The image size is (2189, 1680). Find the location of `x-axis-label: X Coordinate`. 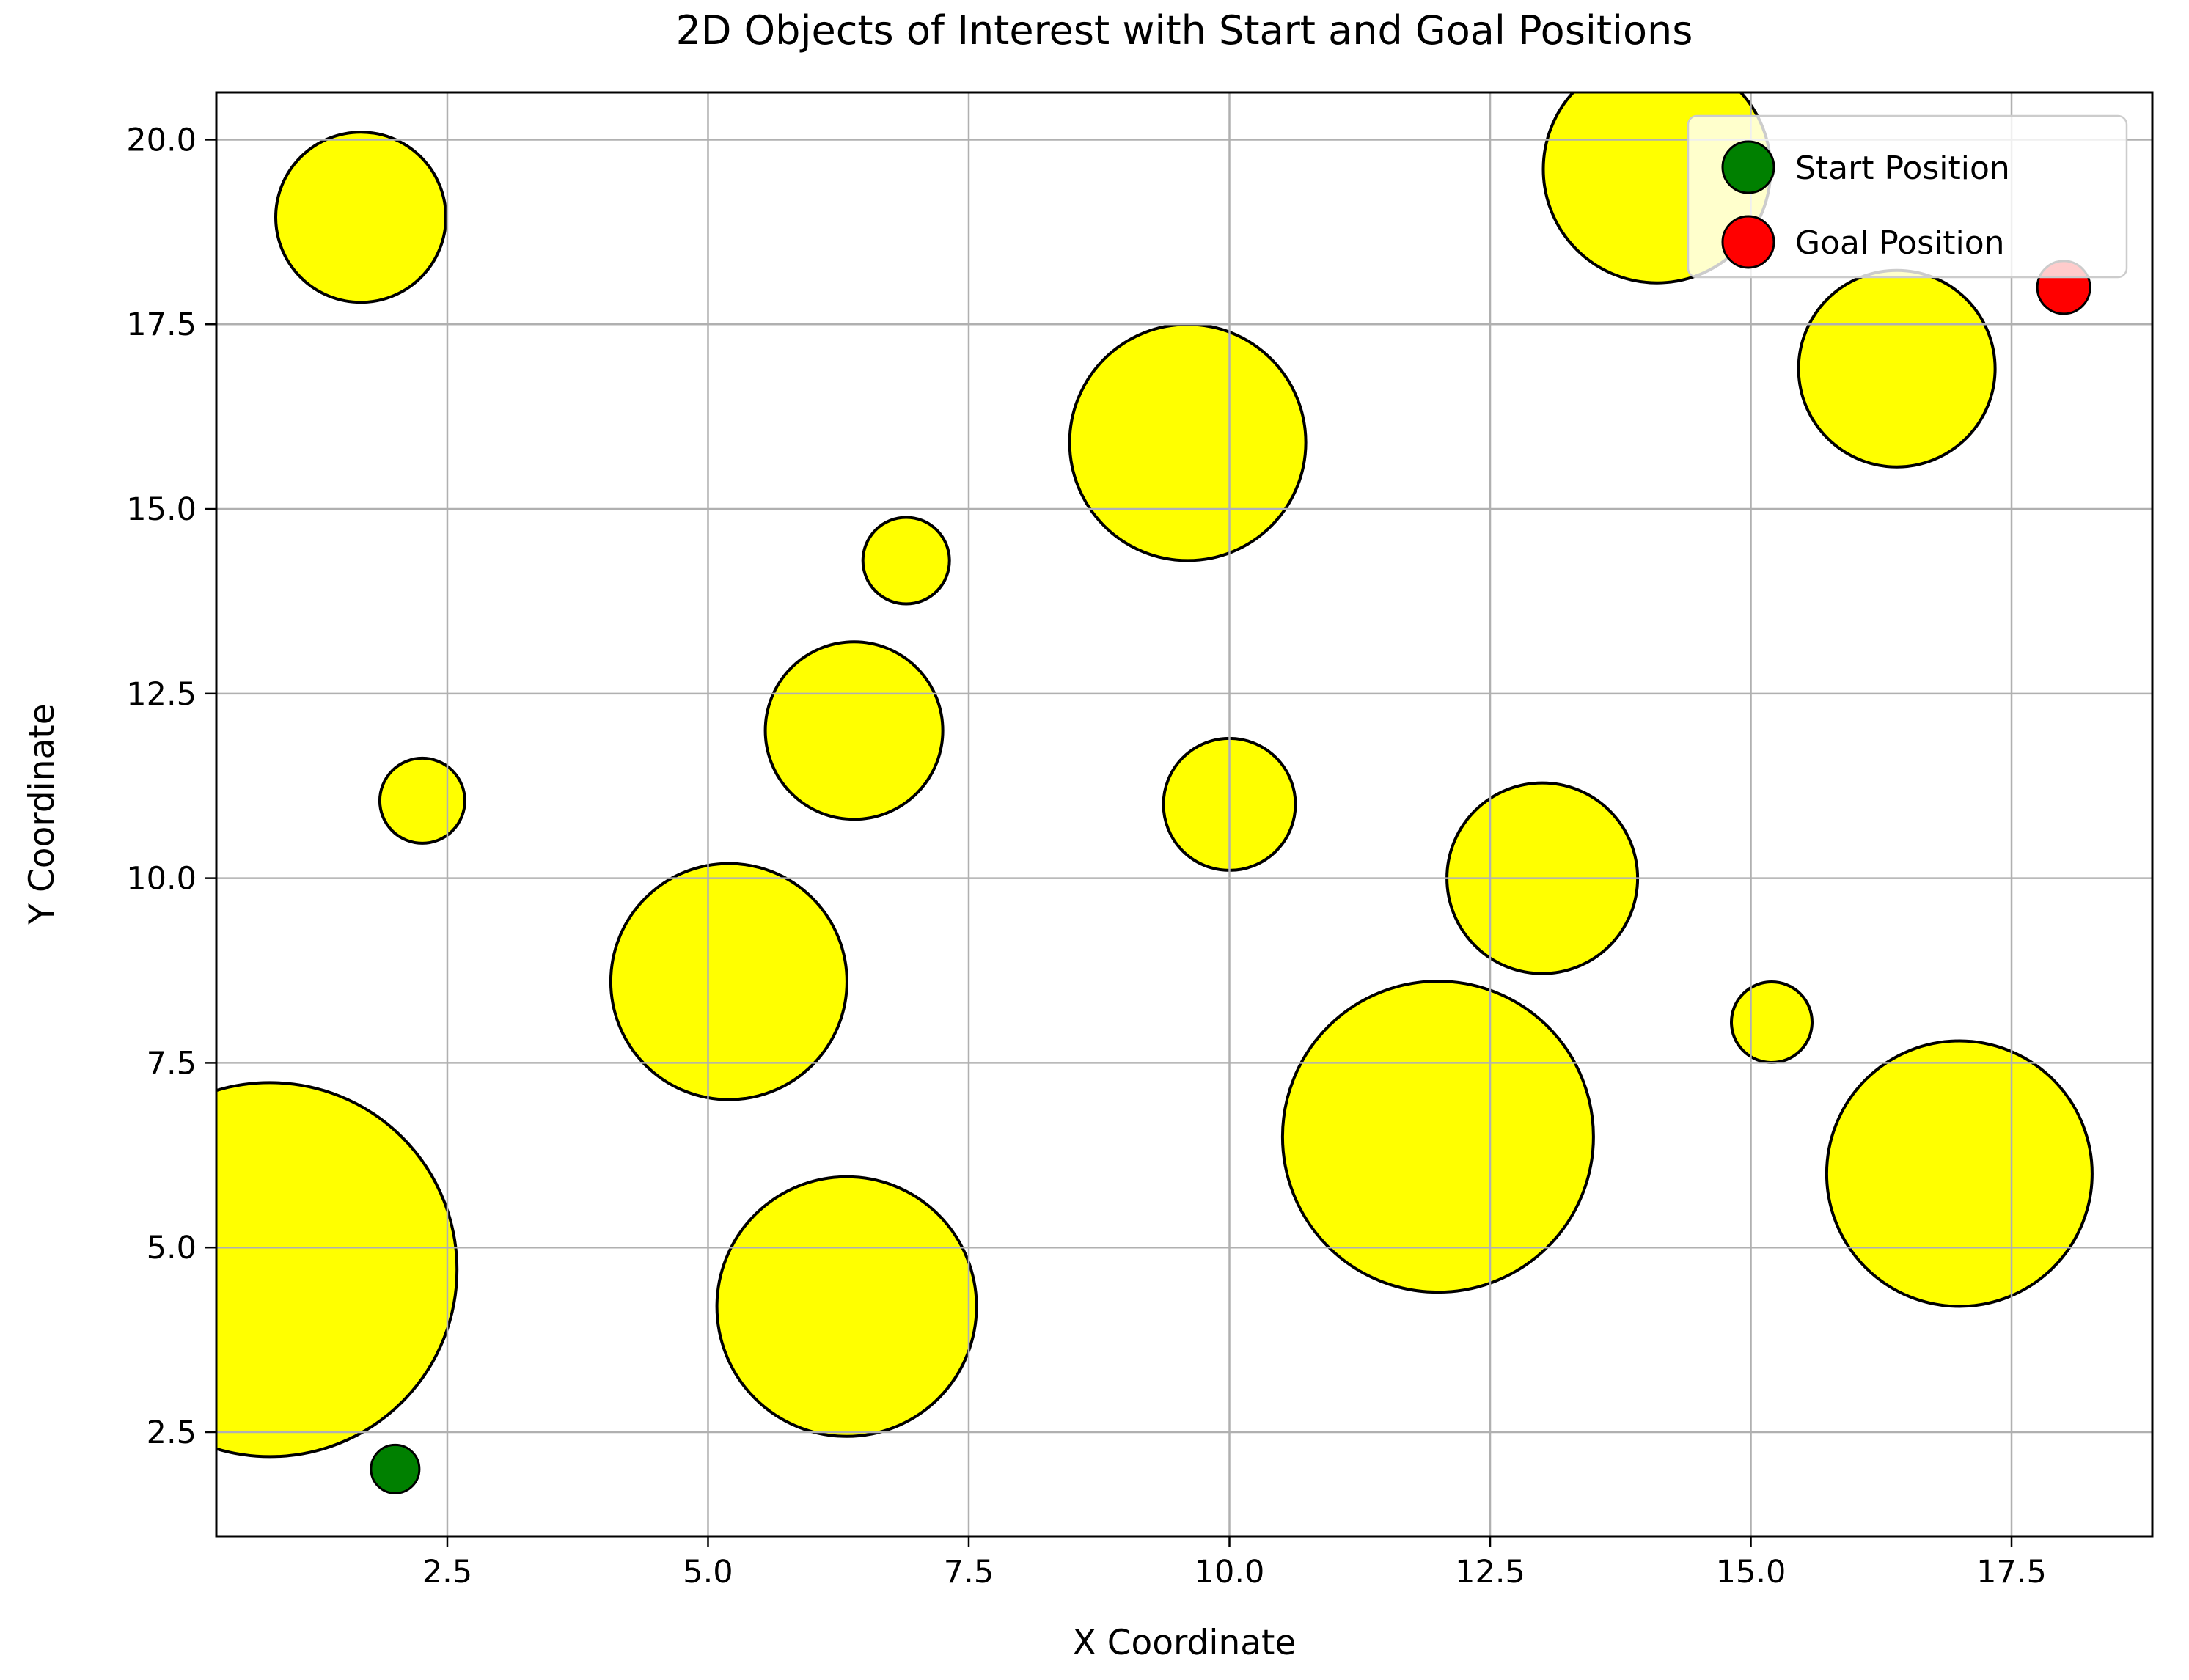

x-axis-label: X Coordinate is located at coordinates (1184, 1643).